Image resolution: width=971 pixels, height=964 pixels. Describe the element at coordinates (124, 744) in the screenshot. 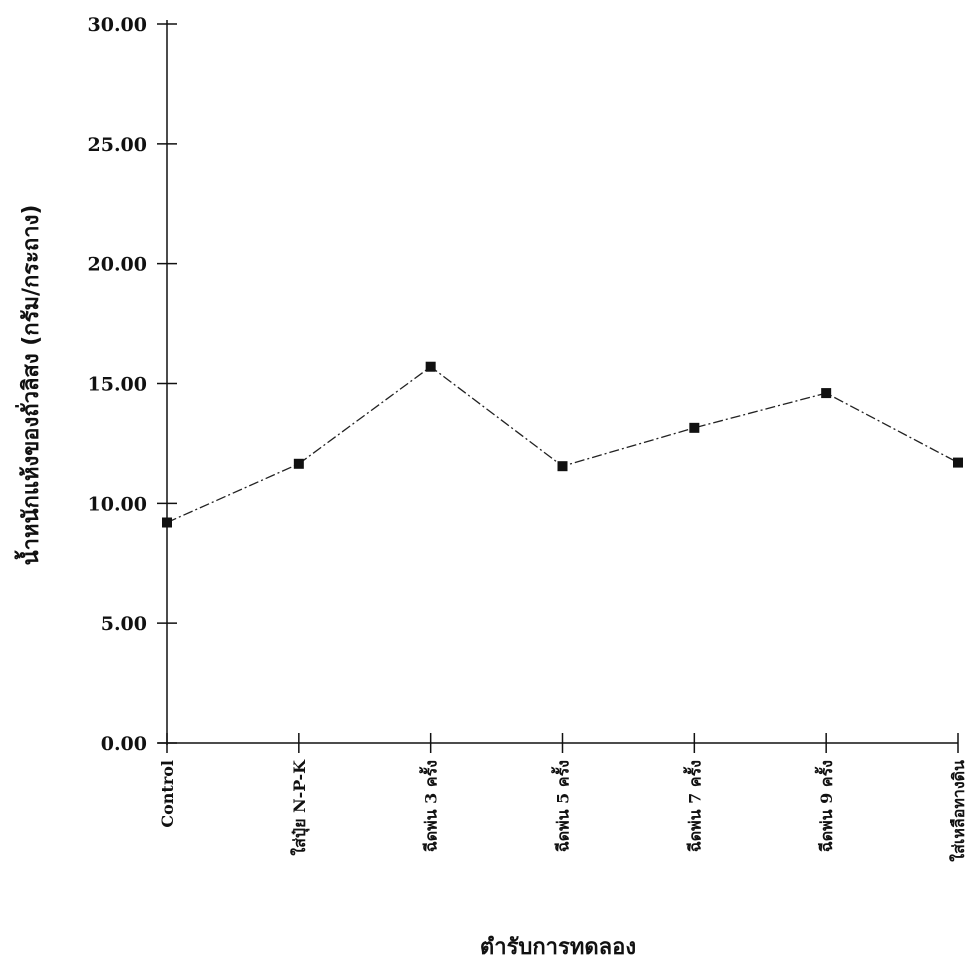

I see `y-tick-label: 0.00` at that location.